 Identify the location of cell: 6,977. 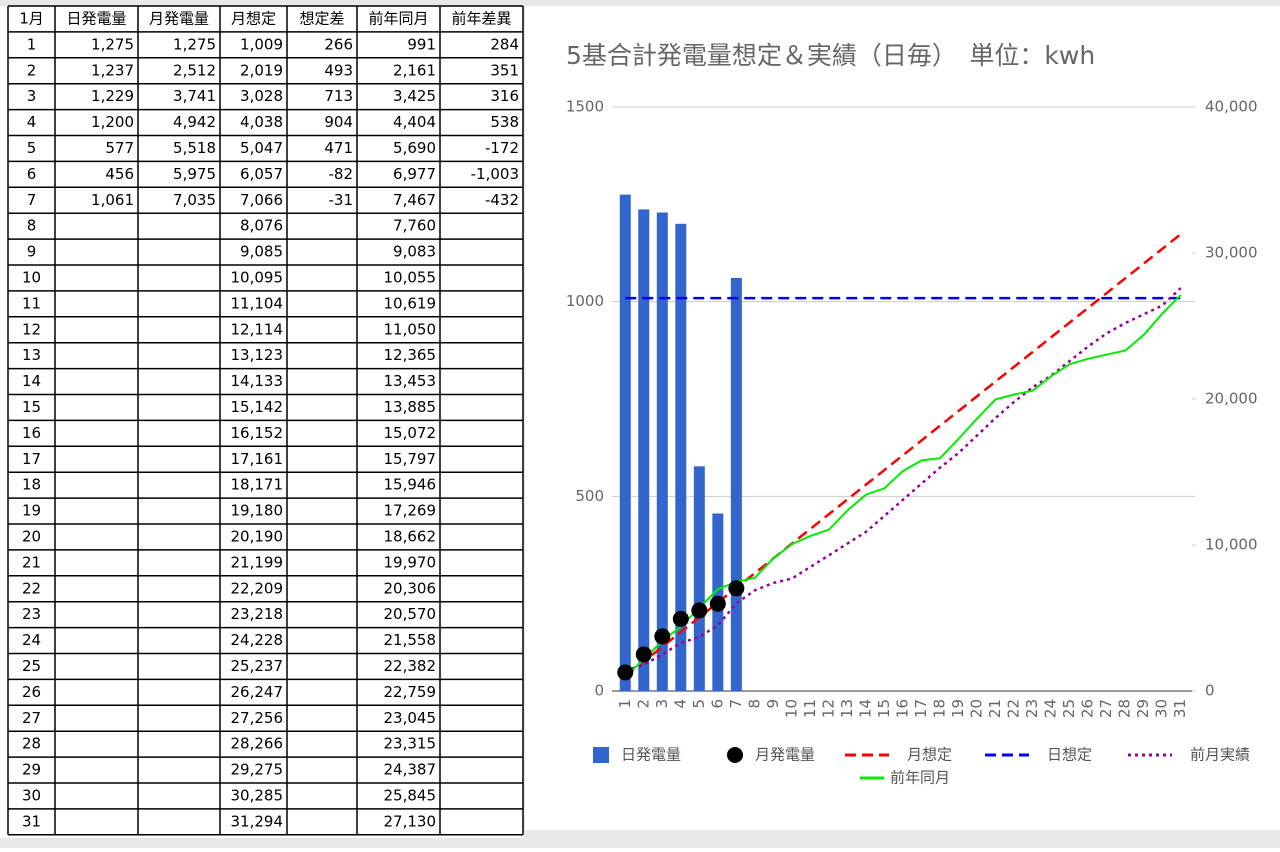
(414, 174).